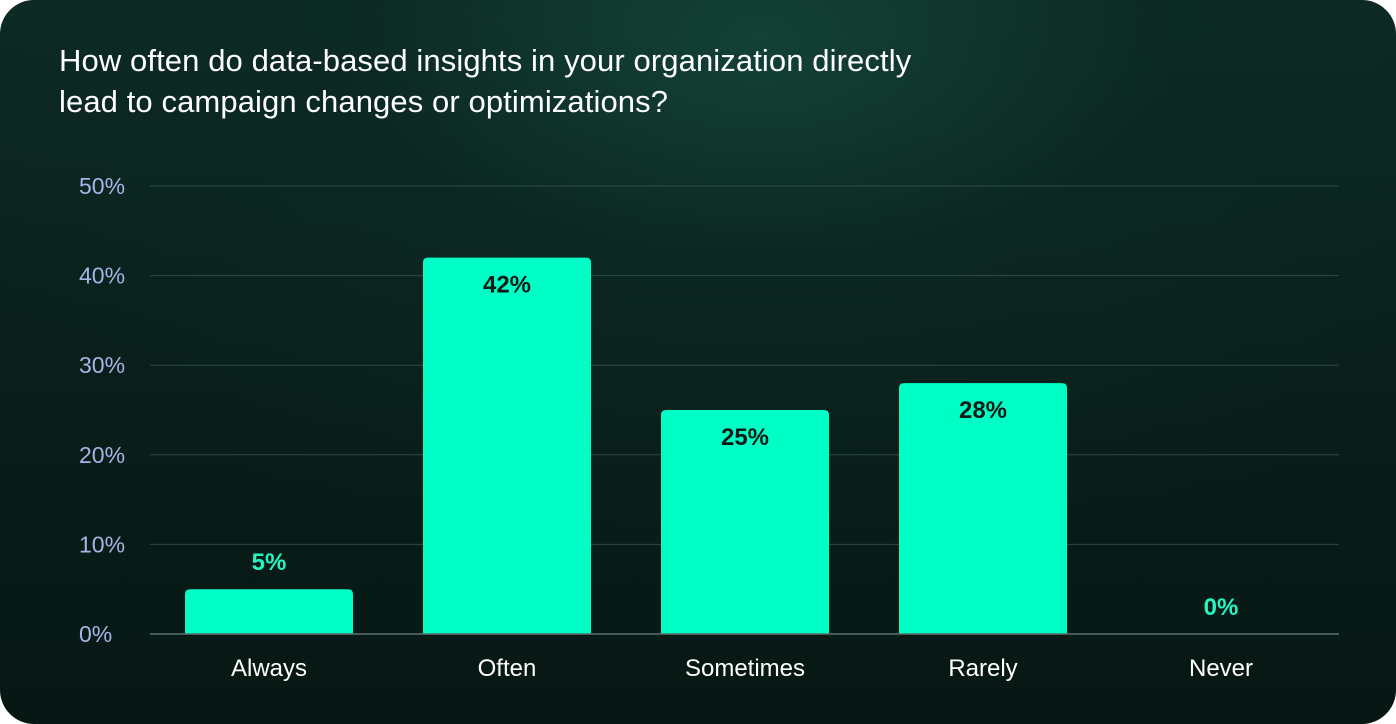  What do you see at coordinates (507, 285) in the screenshot?
I see `data-label-often: 42%` at bounding box center [507, 285].